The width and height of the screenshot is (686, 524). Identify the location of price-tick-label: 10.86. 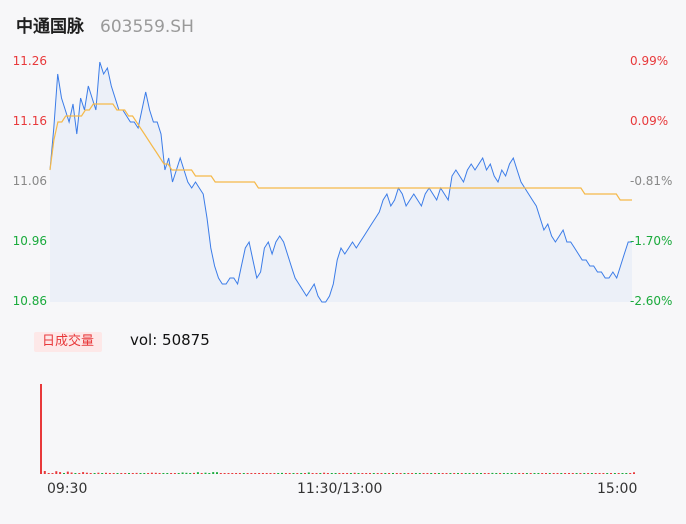
(29, 301).